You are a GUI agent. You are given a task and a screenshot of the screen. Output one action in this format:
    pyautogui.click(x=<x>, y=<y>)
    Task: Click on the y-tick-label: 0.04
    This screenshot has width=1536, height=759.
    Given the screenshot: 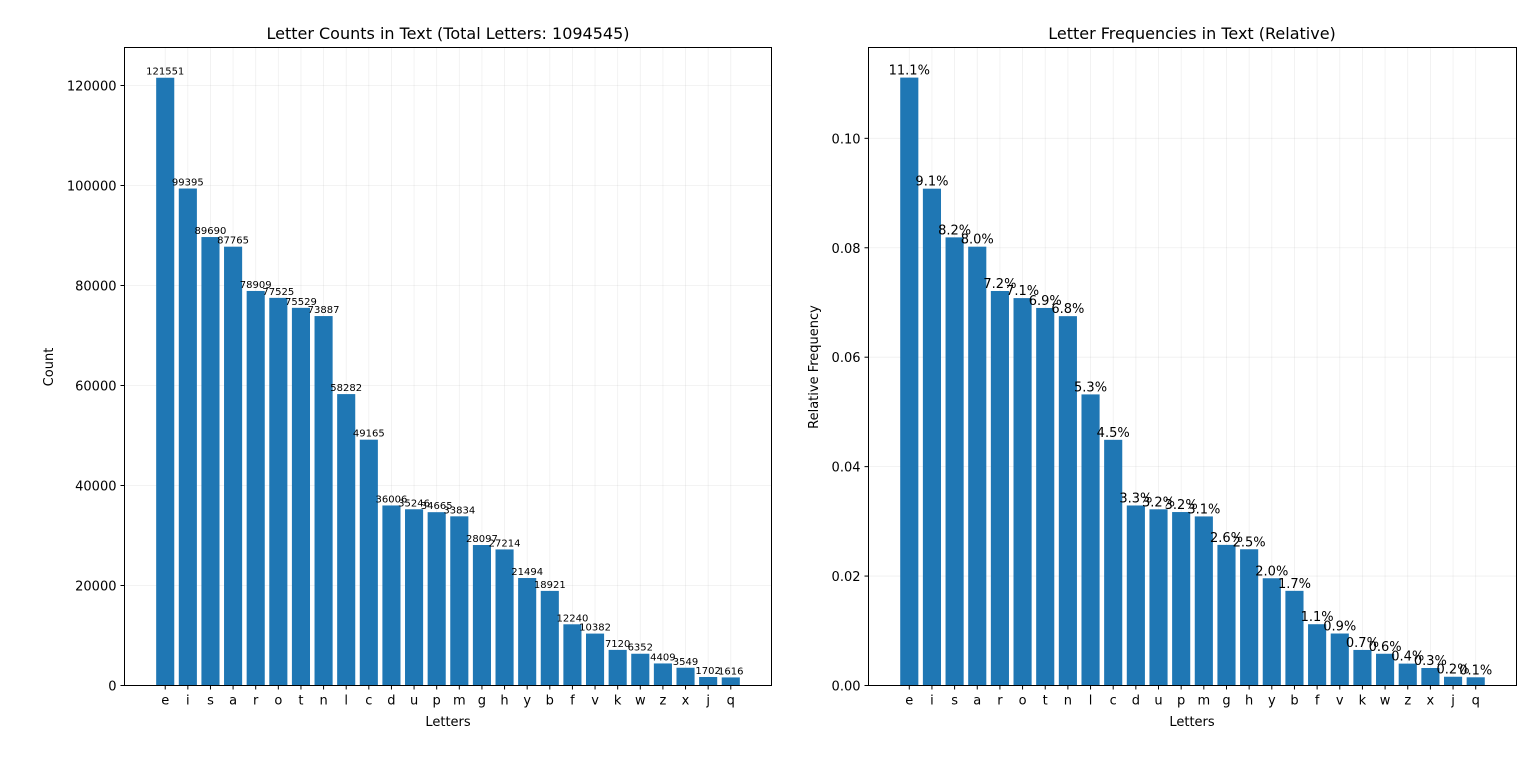 What is the action you would take?
    pyautogui.click(x=846, y=468)
    